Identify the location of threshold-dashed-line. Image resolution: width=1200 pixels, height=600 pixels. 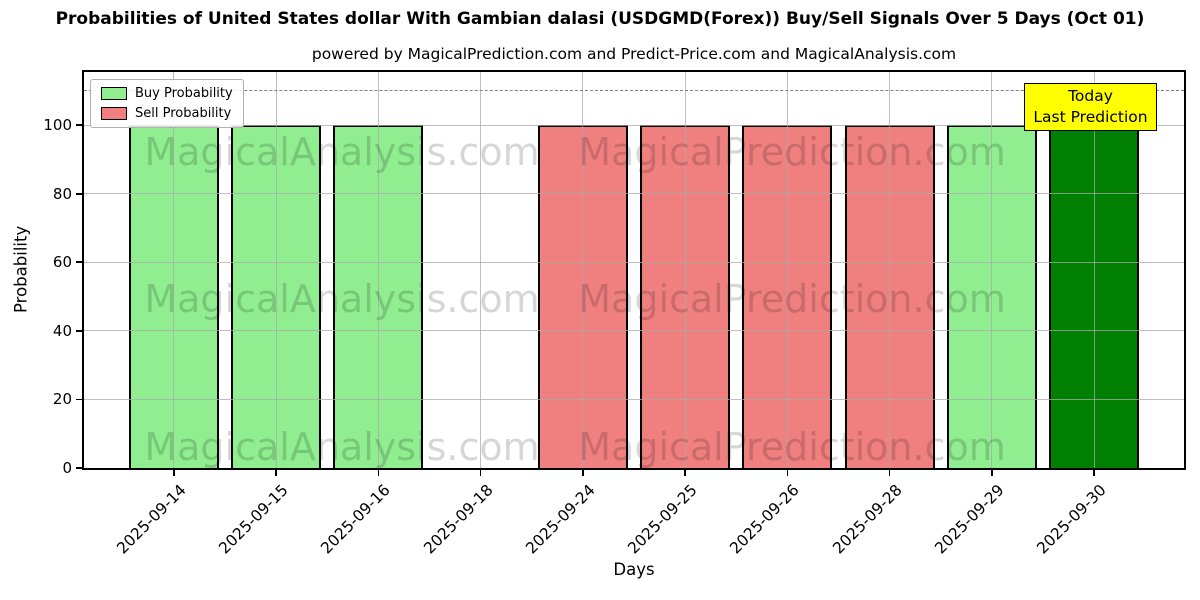
(634, 91).